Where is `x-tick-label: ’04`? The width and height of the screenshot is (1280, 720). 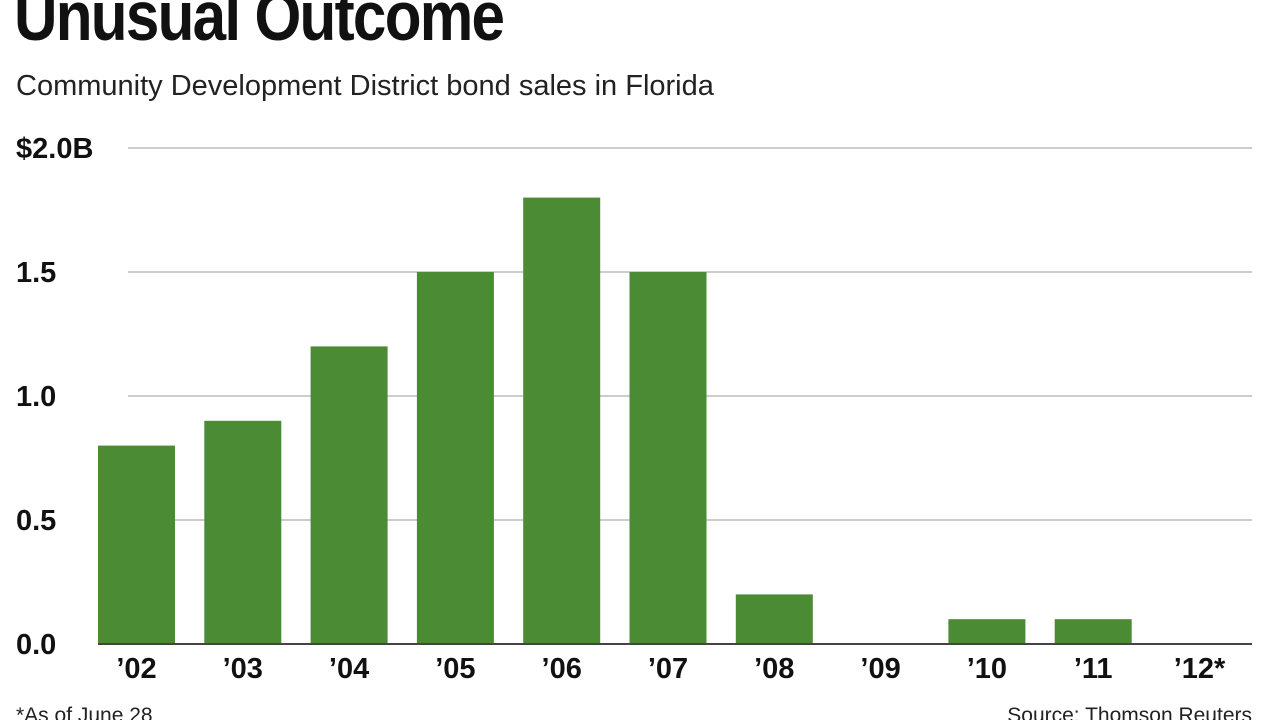 x-tick-label: ’04 is located at coordinates (349, 669).